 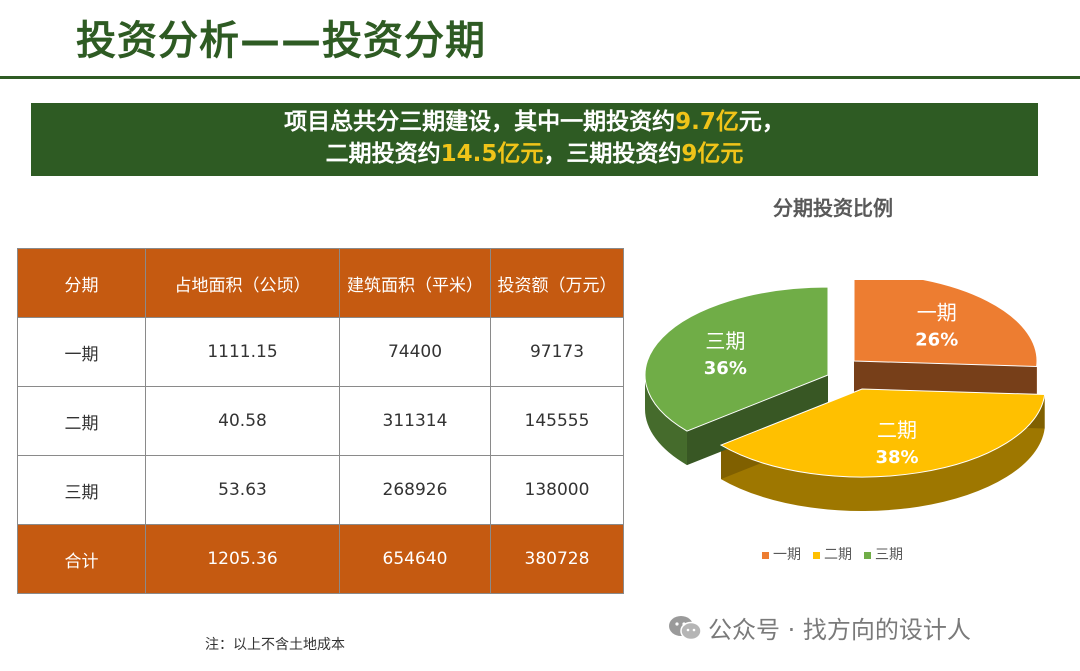 I want to click on table-cell: 145555, so click(x=557, y=421).